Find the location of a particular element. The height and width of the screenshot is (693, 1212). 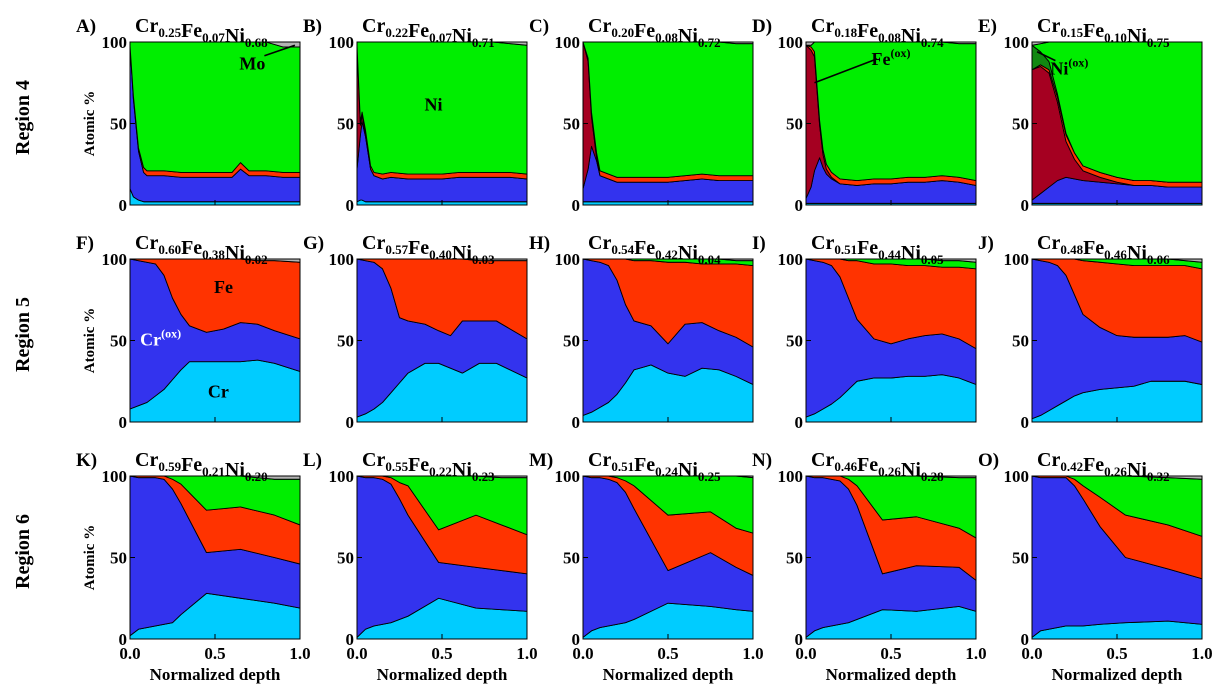

panel-g: 0 50 100 G) Cr0.57Fe0.40Ni0.03 is located at coordinates (415, 332).